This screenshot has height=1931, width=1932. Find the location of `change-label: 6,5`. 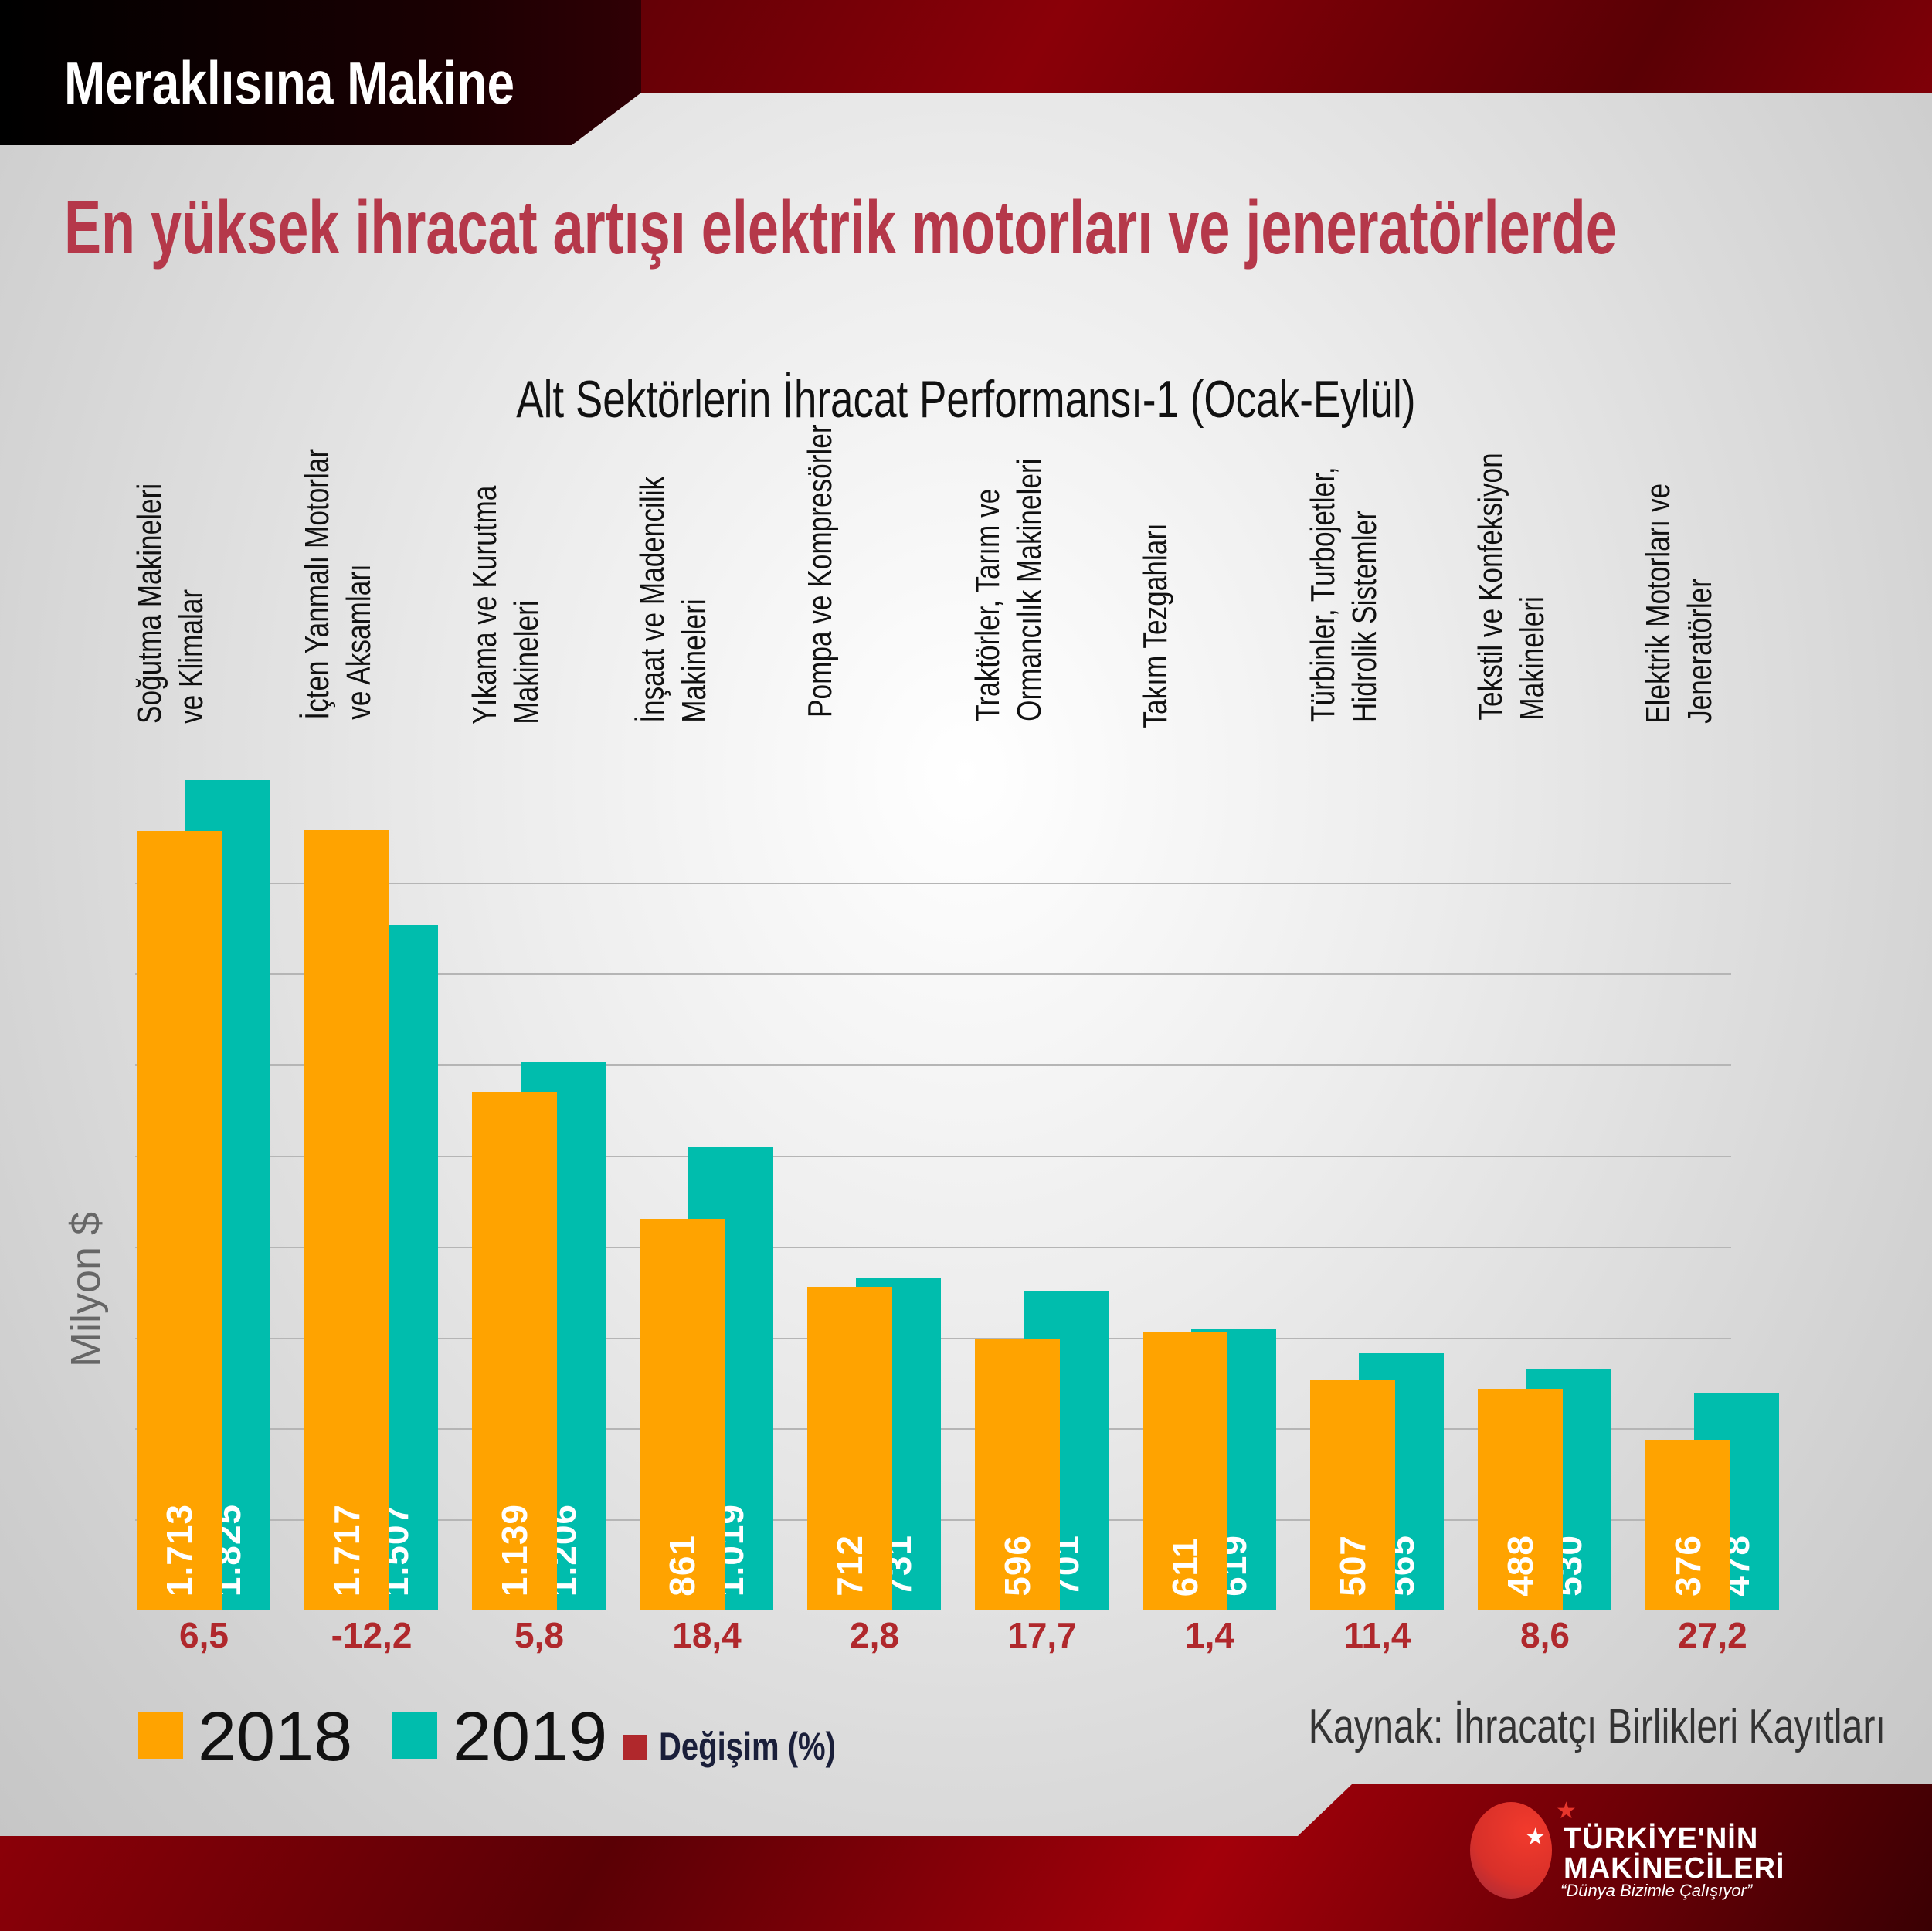

change-label: 6,5 is located at coordinates (204, 1635).